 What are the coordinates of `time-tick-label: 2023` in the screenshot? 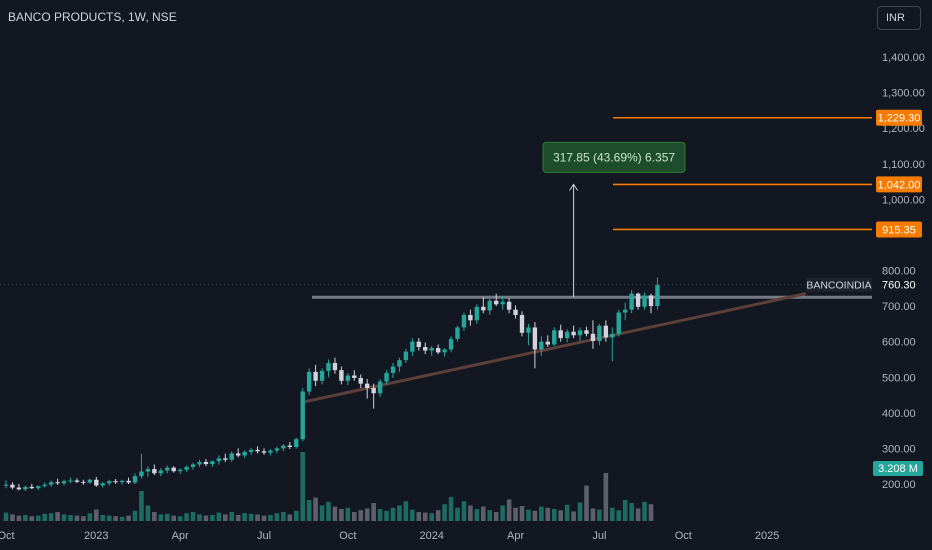 It's located at (96, 536).